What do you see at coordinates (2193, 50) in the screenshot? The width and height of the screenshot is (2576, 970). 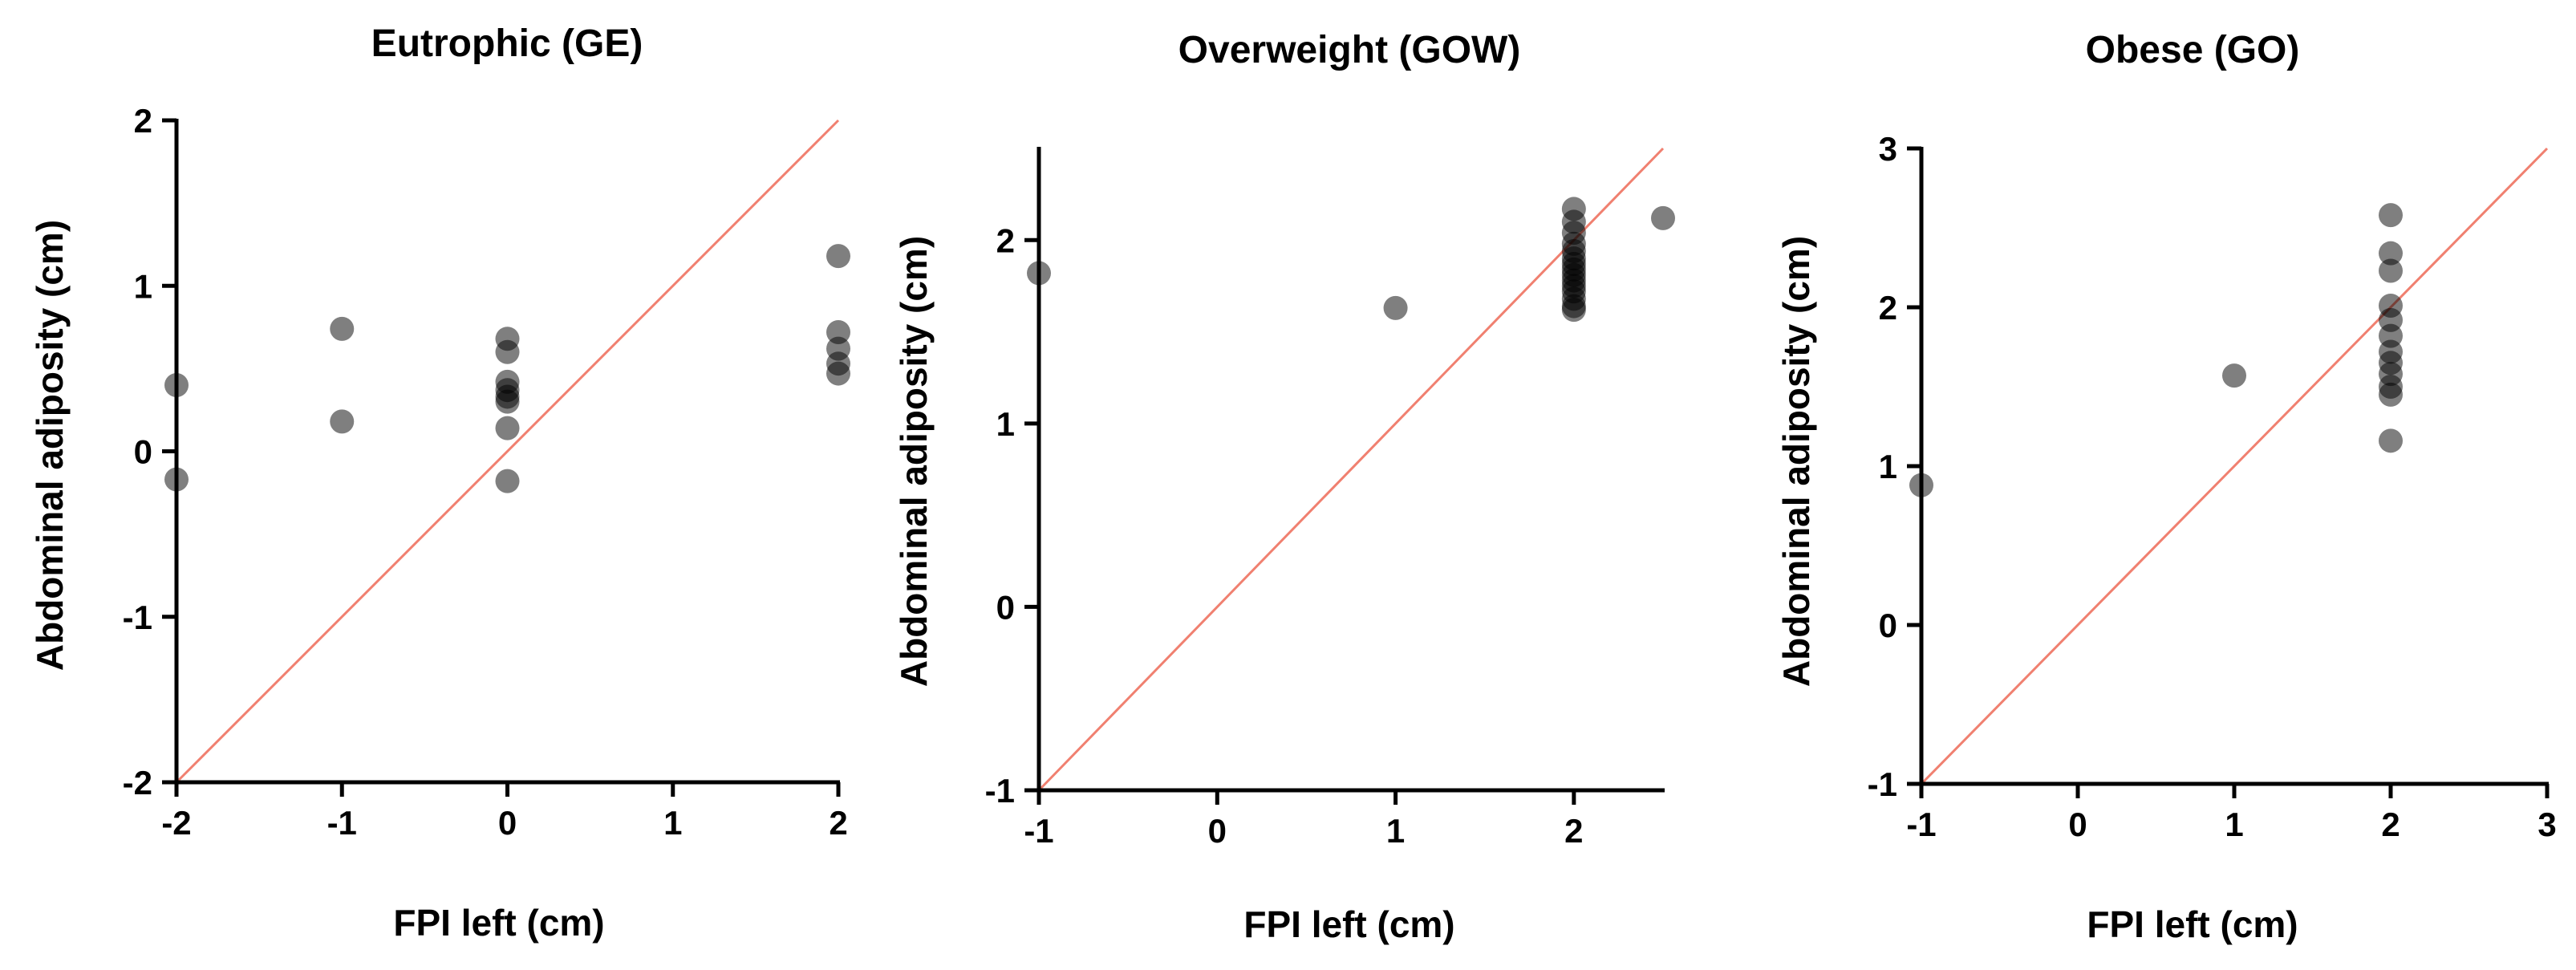 I see `chart-title: Obese (GO)` at bounding box center [2193, 50].